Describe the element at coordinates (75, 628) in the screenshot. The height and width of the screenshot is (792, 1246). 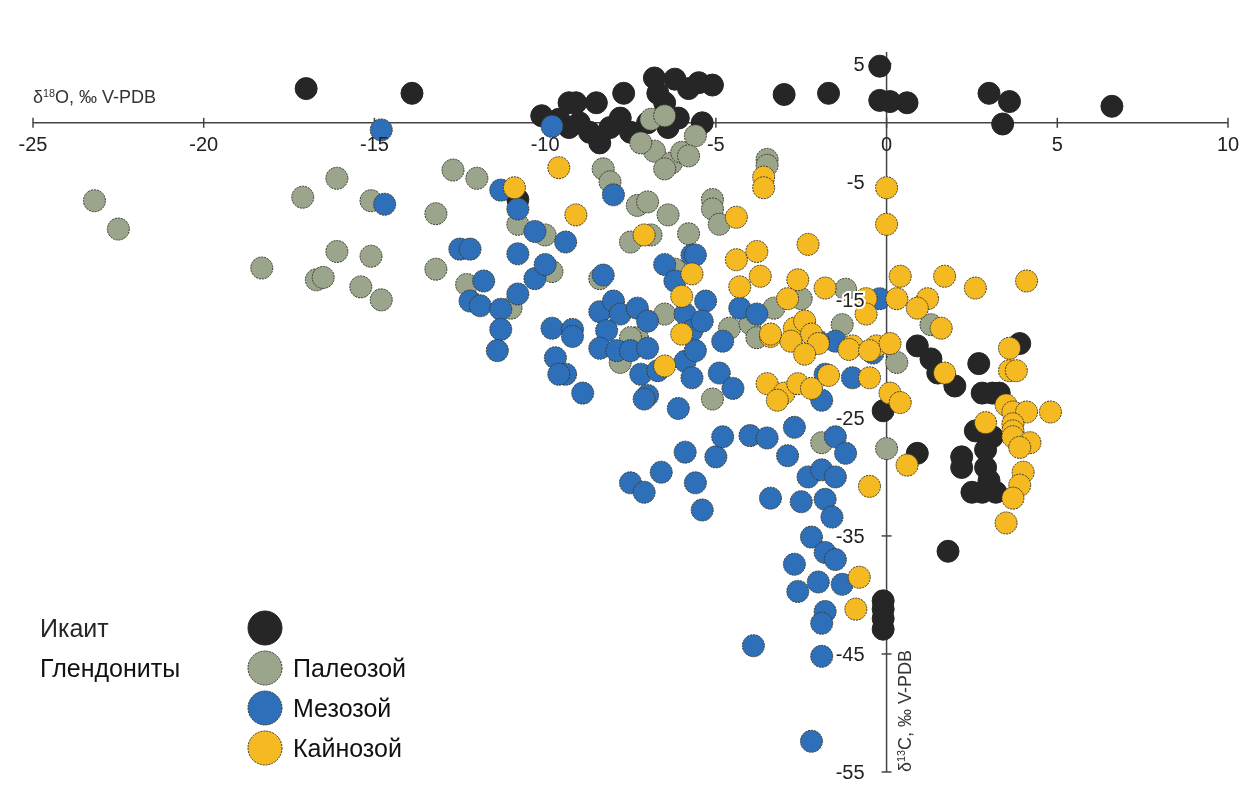
I see `text: Икаит` at that location.